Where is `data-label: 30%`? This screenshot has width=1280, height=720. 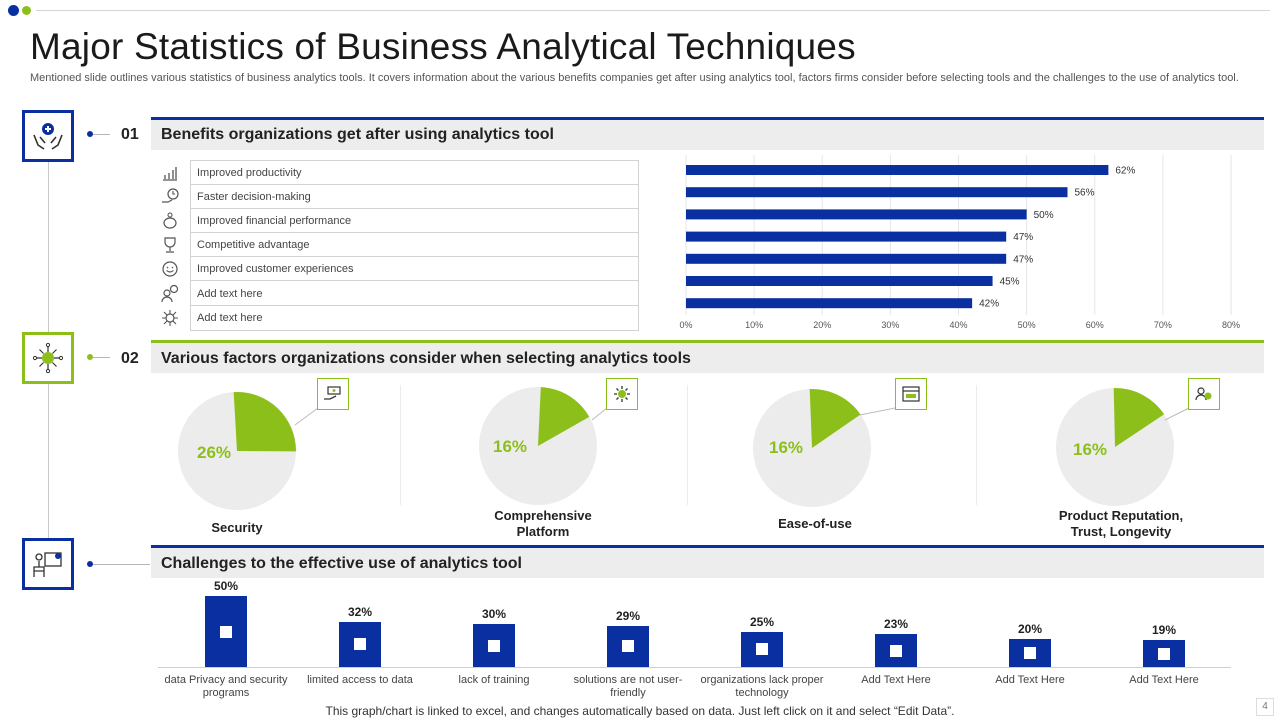
data-label: 30% is located at coordinates (494, 614).